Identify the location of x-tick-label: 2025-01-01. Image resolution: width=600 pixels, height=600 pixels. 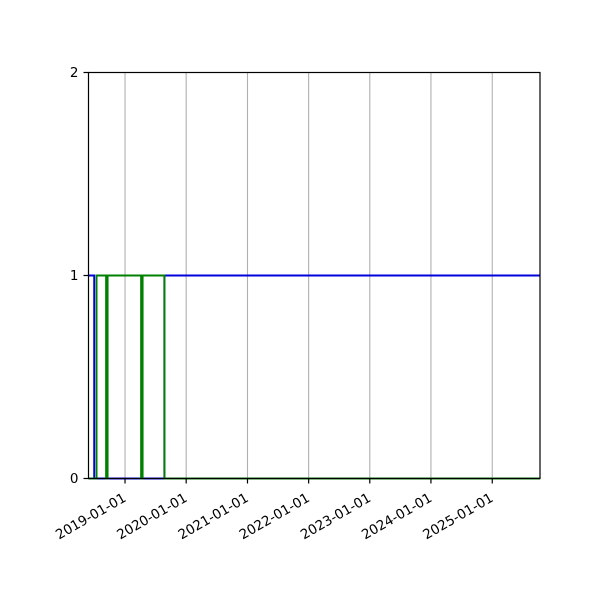
(458, 516).